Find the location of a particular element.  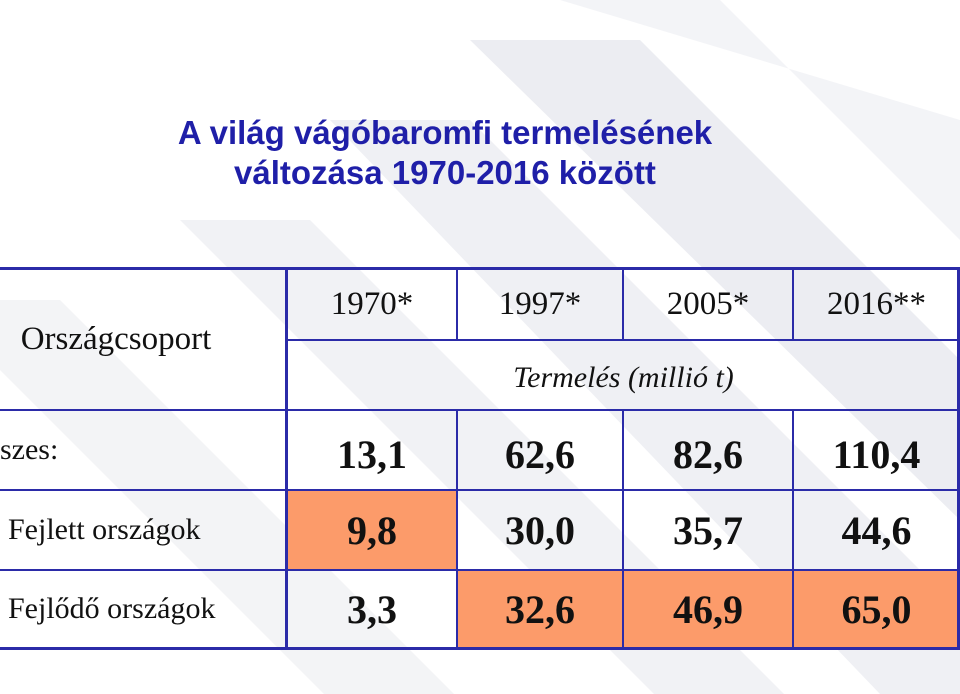

title-line-1: A világ vágóbaromfi termelésének is located at coordinates (445, 132).